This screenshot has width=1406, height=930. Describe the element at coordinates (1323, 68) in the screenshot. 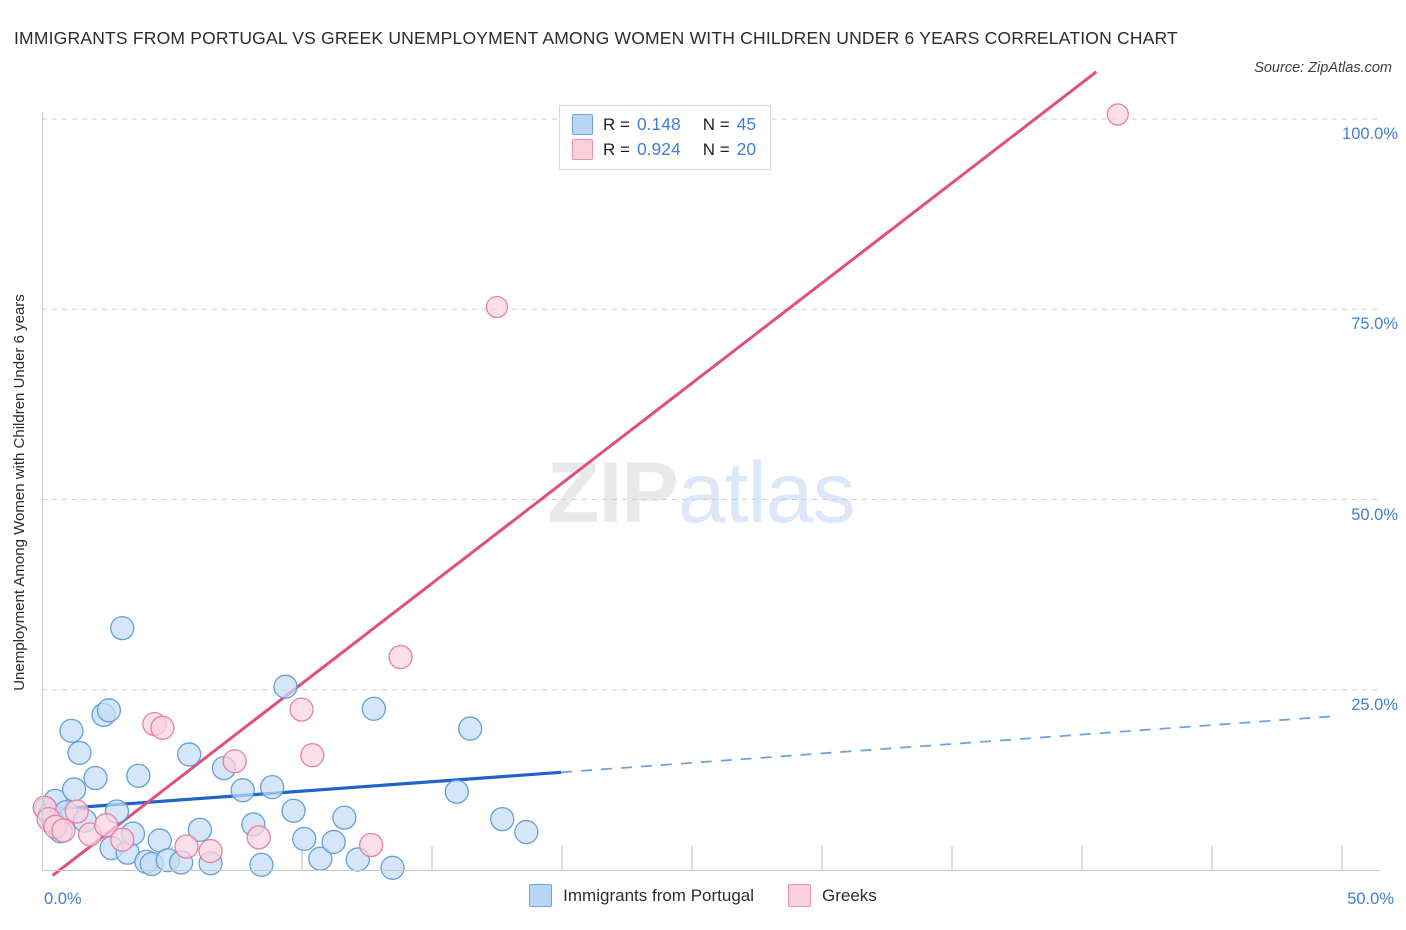

I see `source-label: Source: ZipAtlas.com` at that location.